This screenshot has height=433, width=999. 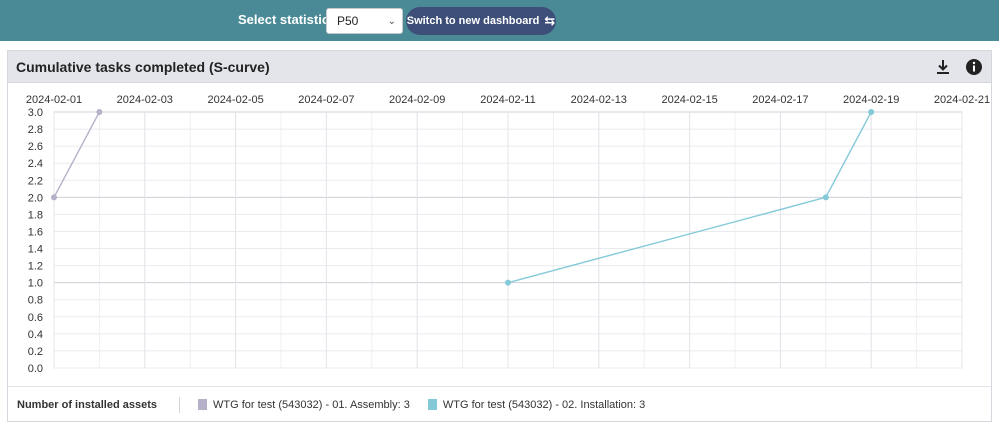 I want to click on y-tick-label: 2.6, so click(x=35, y=147).